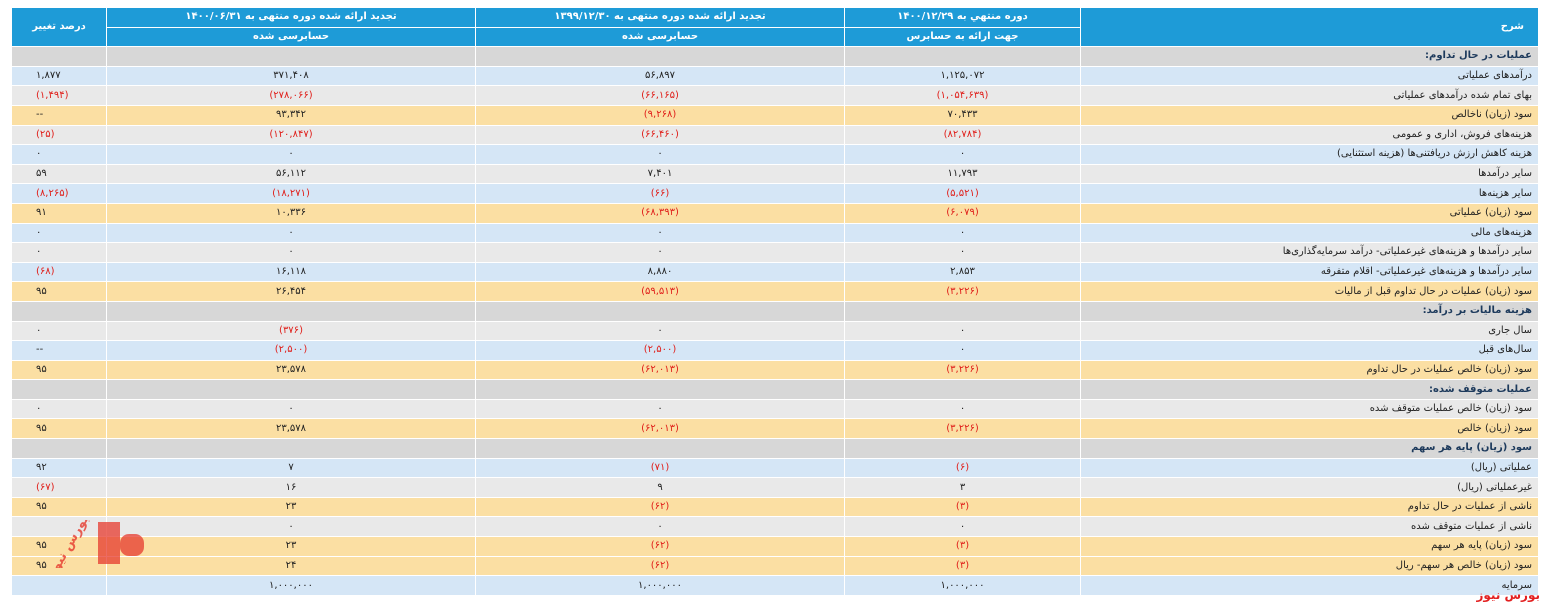 Image resolution: width=1552 pixels, height=605 pixels. I want to click on value-period-1400-06-31: (۳۷۶), so click(291, 331).